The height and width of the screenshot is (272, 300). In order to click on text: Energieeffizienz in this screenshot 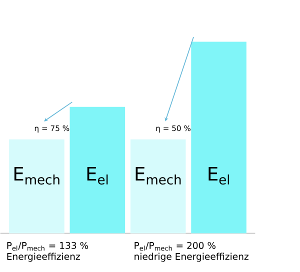, I will do `click(43, 257)`.